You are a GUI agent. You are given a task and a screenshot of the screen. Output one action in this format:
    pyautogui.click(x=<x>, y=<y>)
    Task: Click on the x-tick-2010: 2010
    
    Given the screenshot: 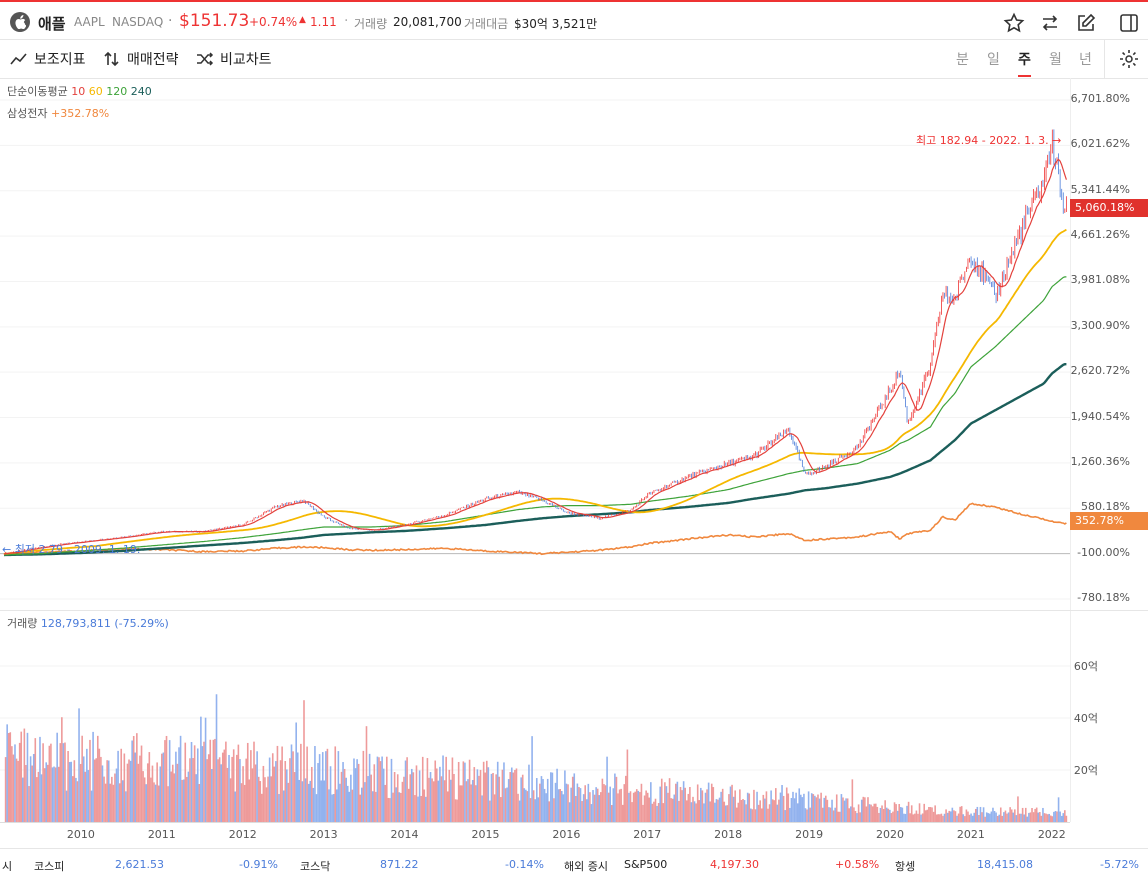 What is the action you would take?
    pyautogui.click(x=80, y=834)
    